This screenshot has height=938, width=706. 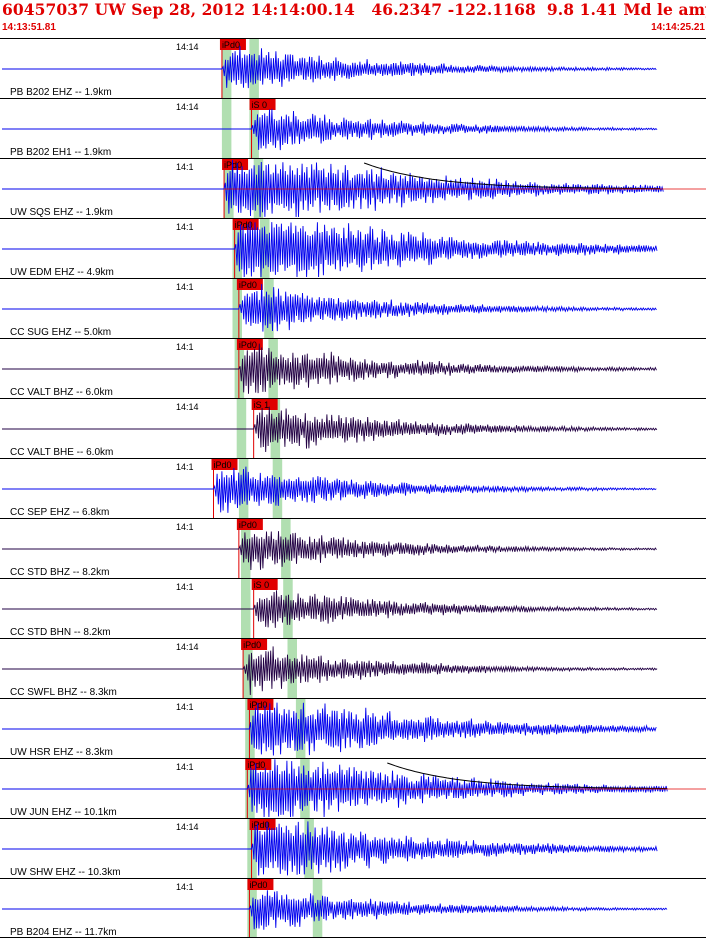 What do you see at coordinates (60, 152) in the screenshot?
I see `station-label: PB B202 EH1 -- 1.9km` at bounding box center [60, 152].